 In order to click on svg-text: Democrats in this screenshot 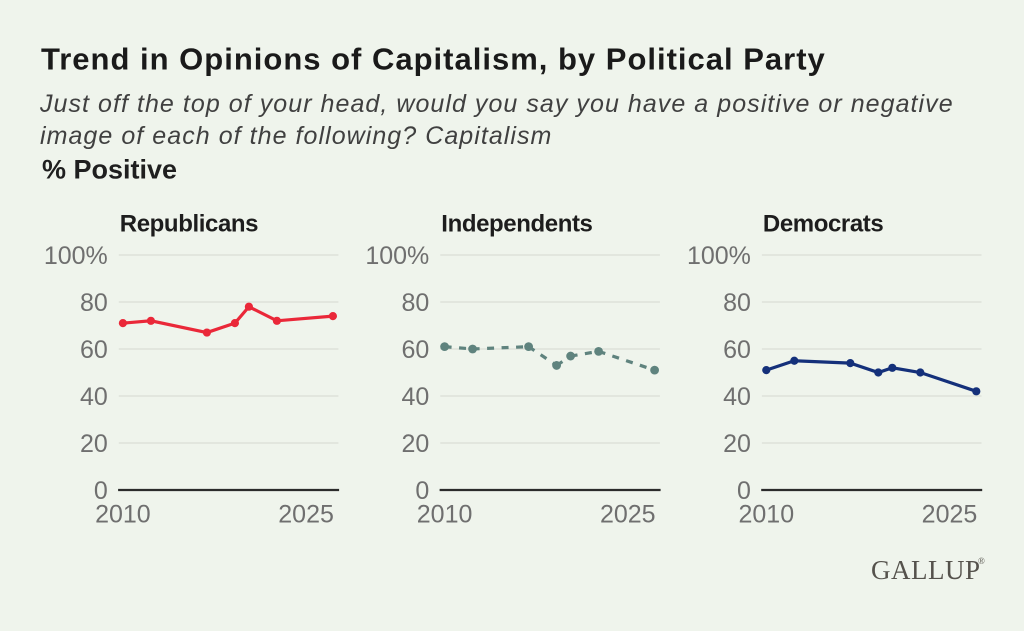, I will do `click(823, 223)`.